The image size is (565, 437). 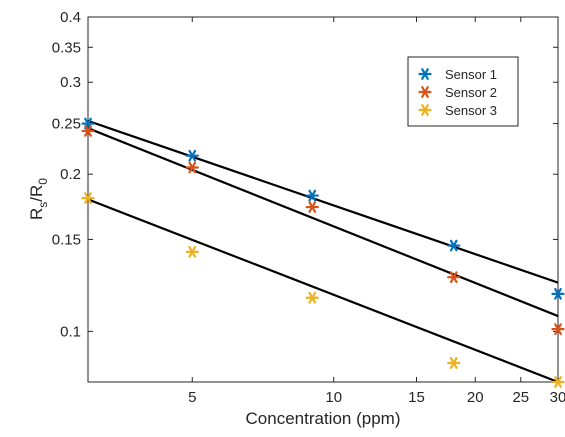 I want to click on y-tick-label: 0.1, so click(x=70, y=331).